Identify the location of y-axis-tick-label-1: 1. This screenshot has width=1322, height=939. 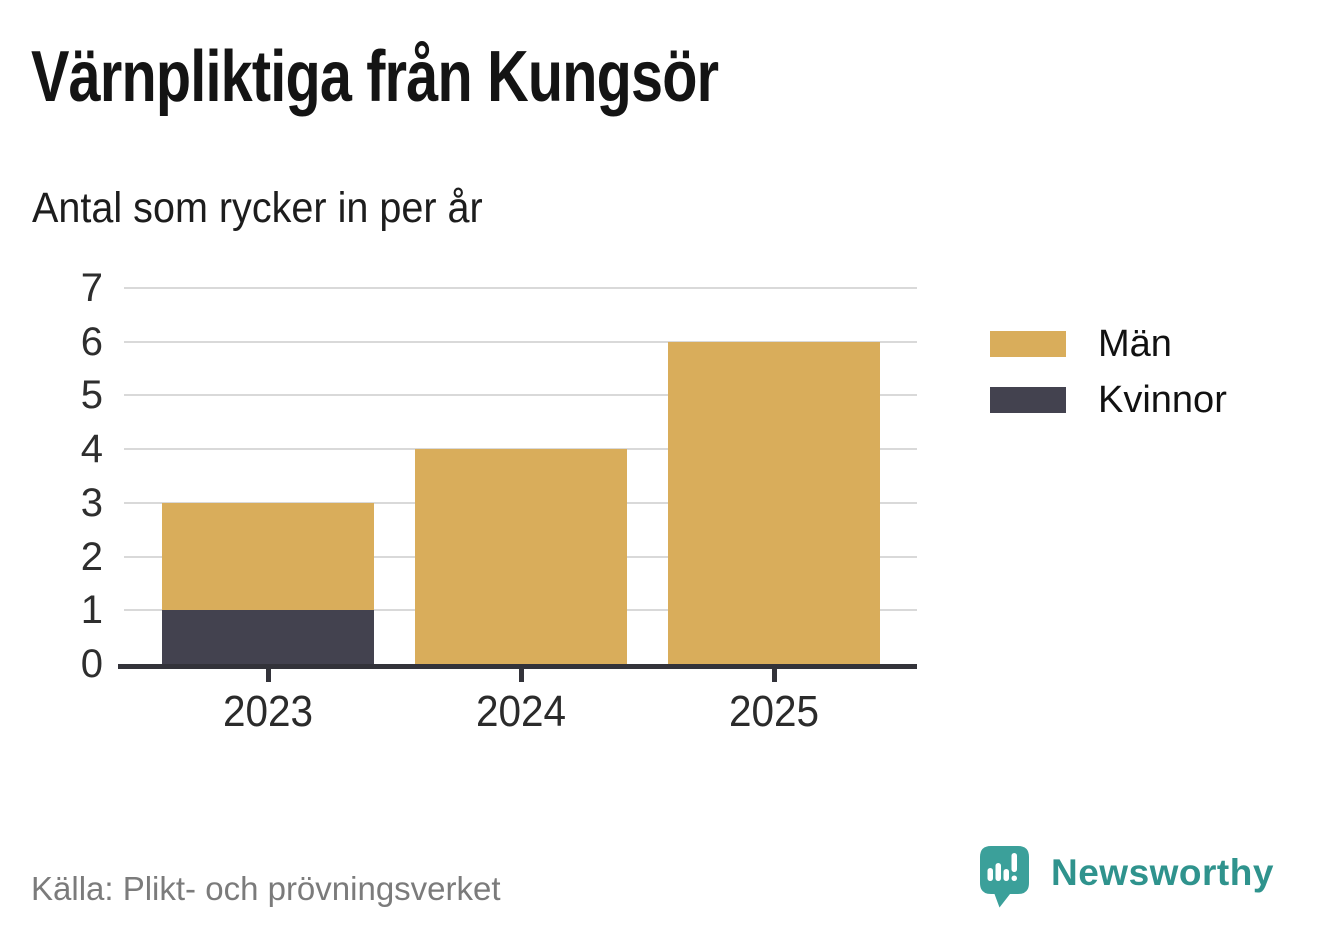
(91, 610).